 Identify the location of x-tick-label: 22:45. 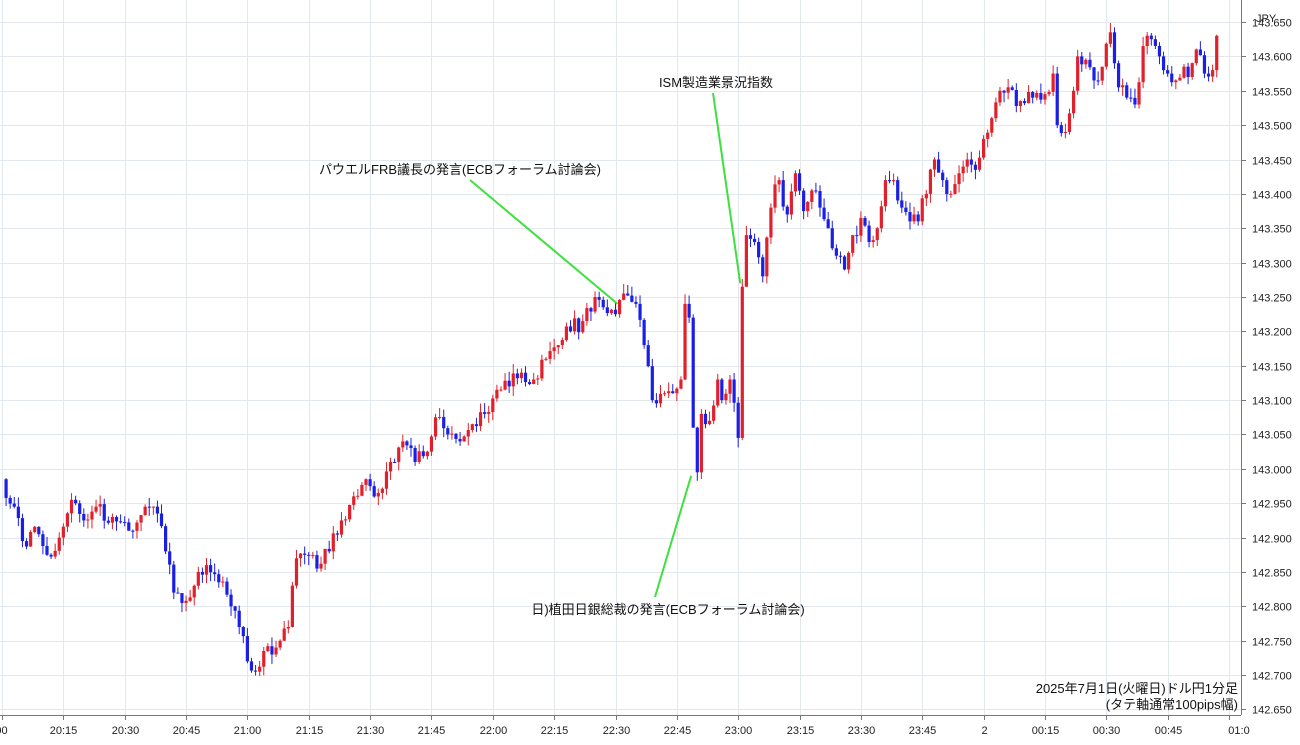
(678, 731).